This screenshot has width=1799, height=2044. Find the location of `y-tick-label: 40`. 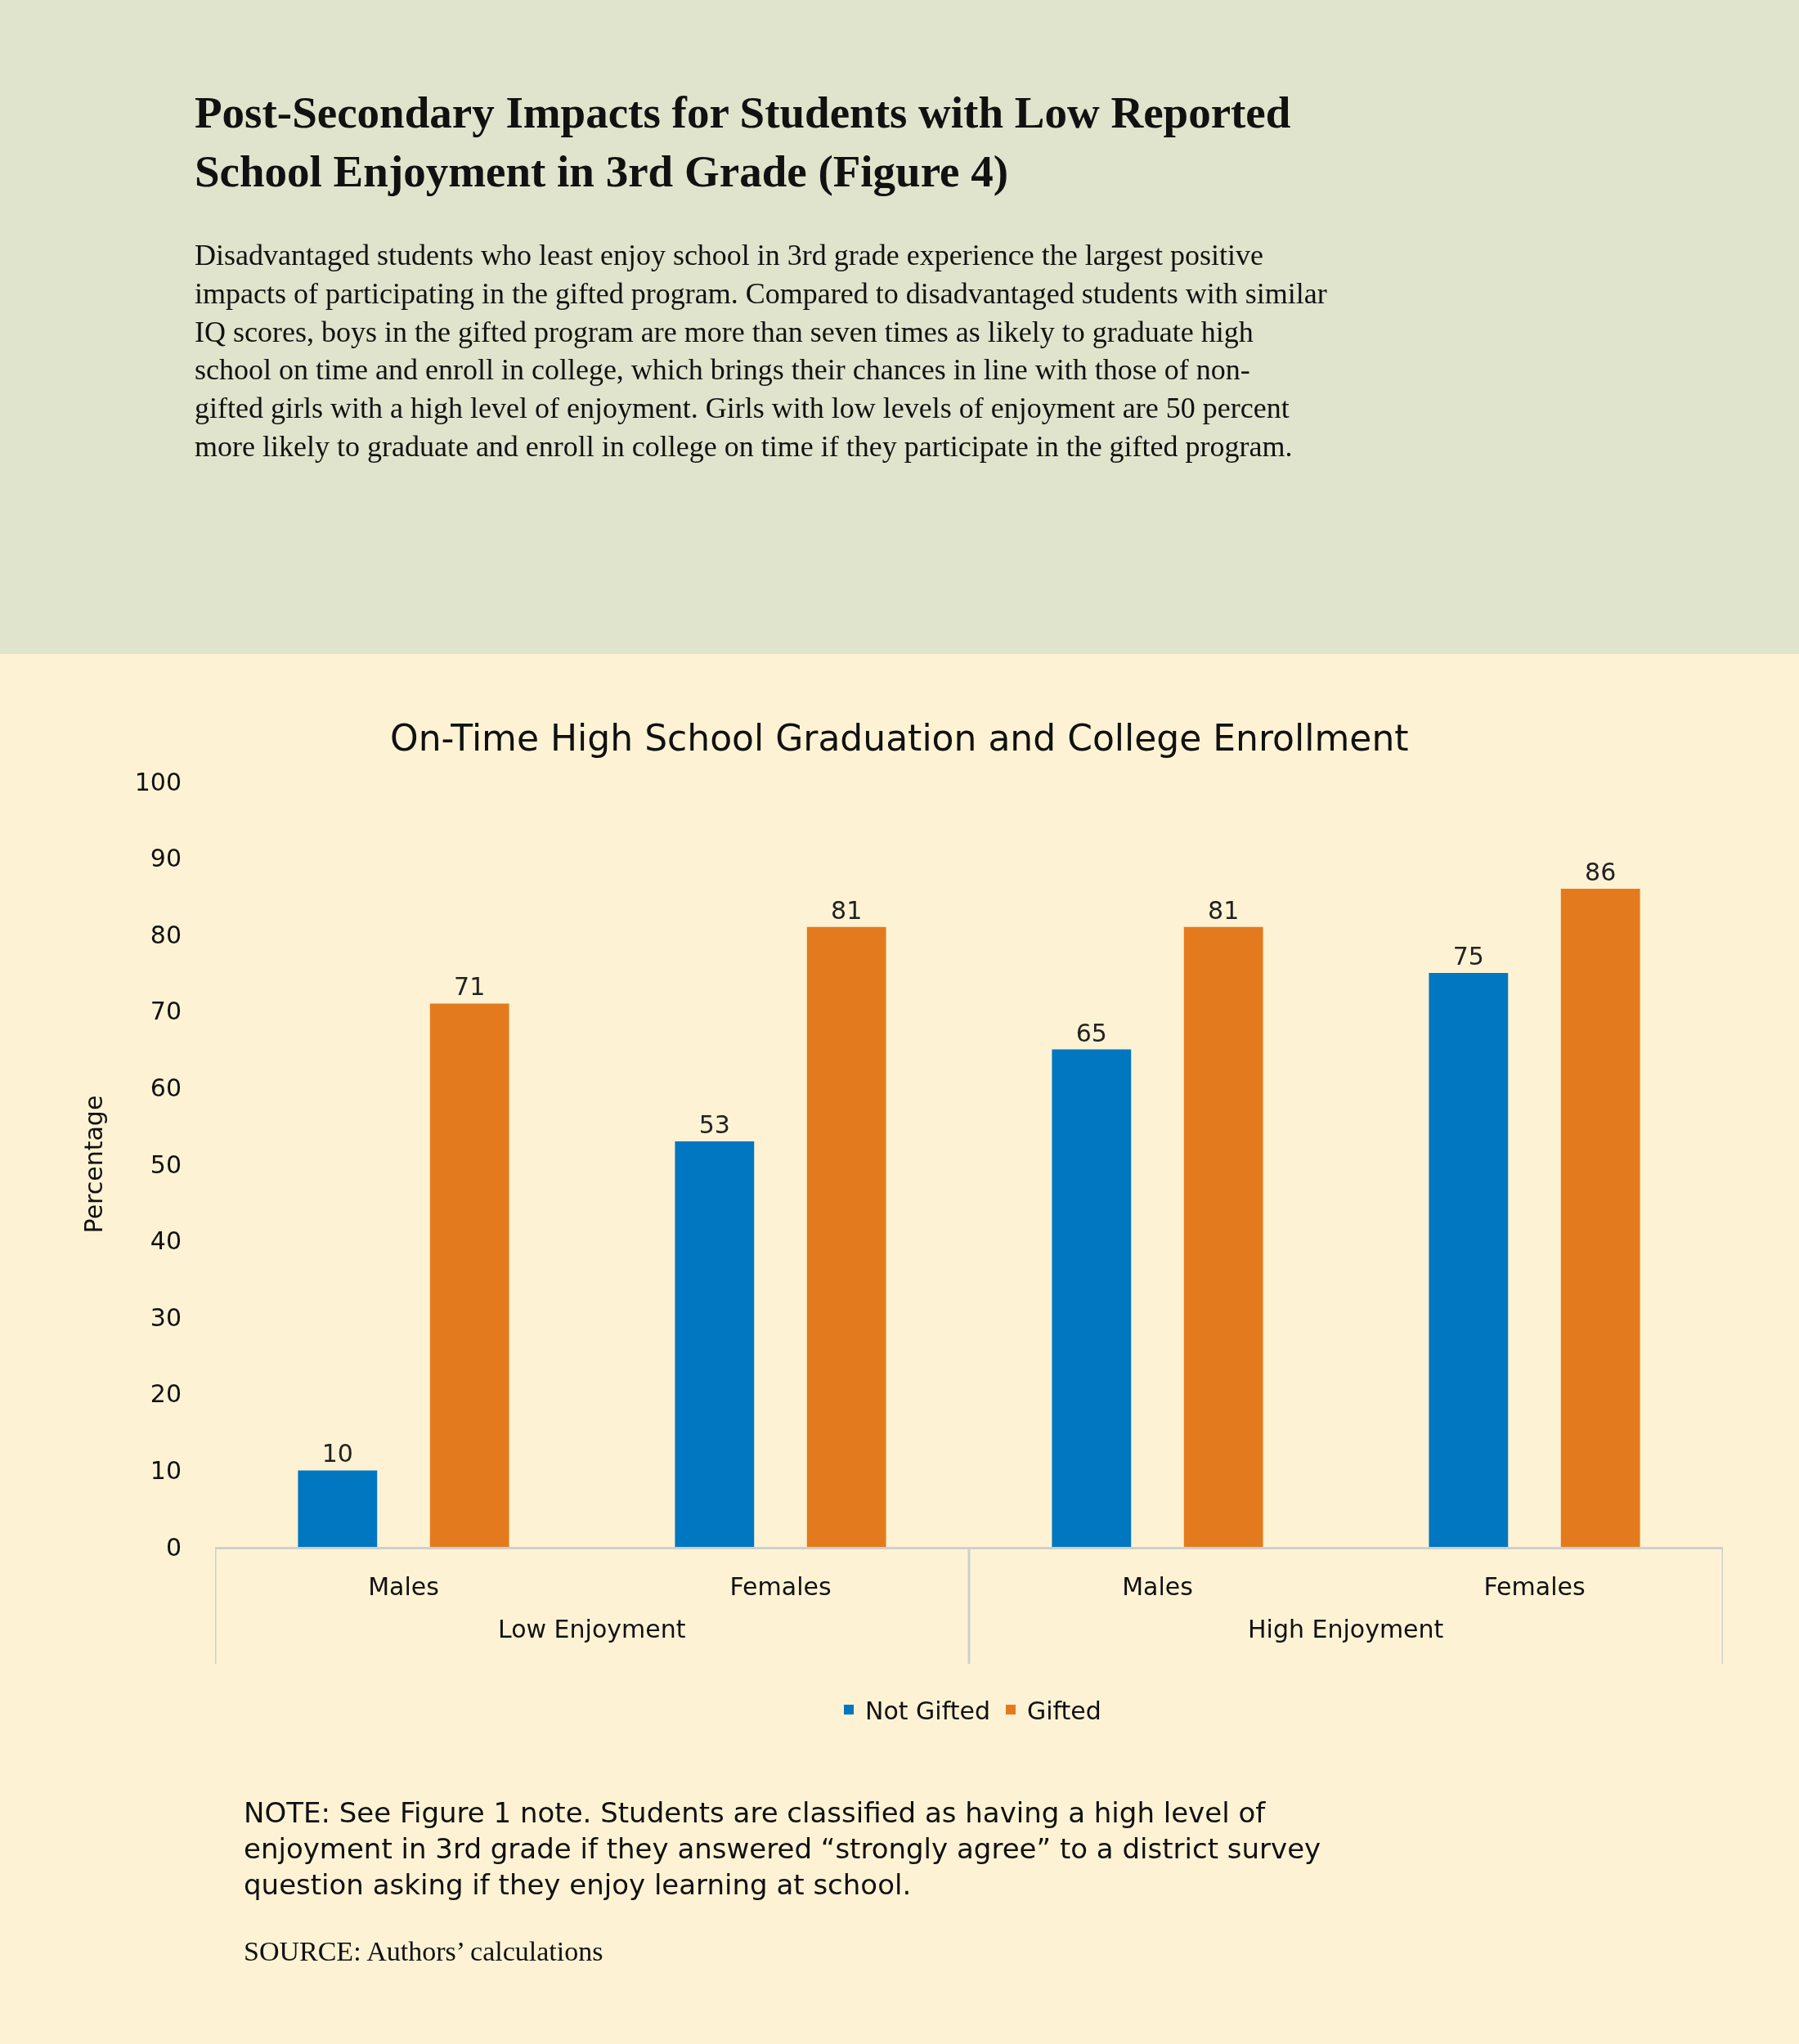

y-tick-label: 40 is located at coordinates (166, 1241).